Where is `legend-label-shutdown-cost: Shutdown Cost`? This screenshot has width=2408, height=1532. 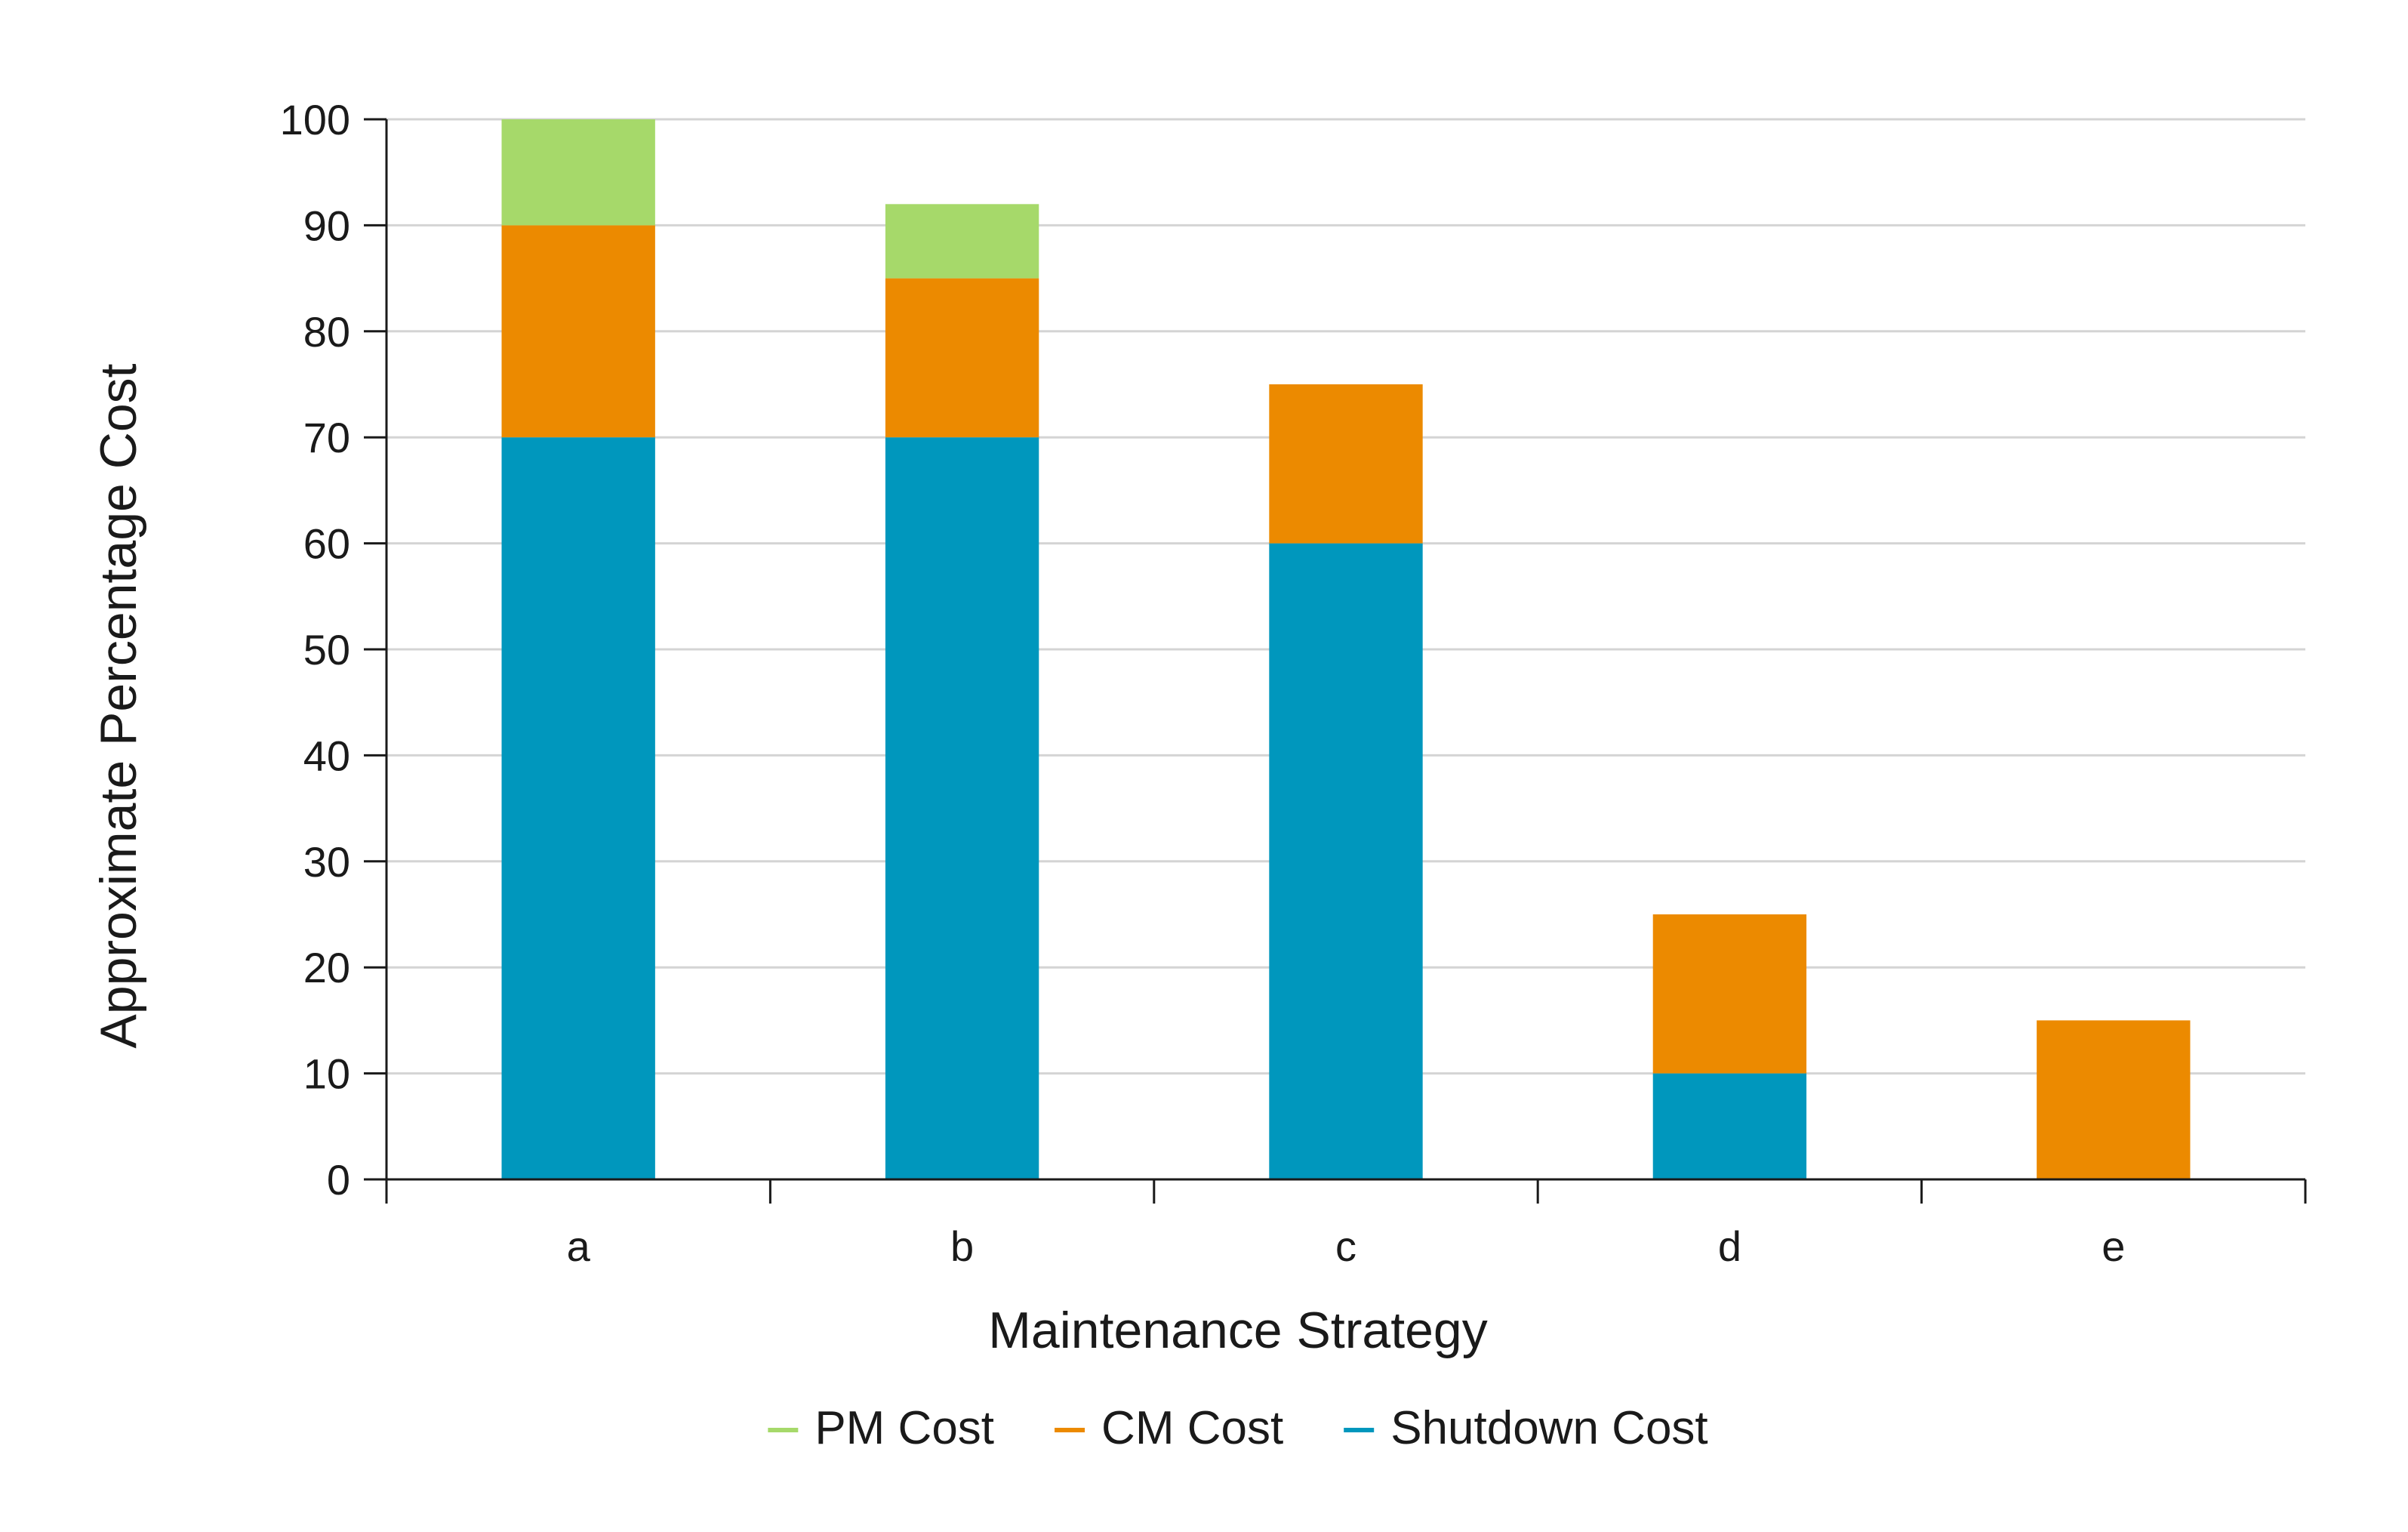
legend-label-shutdown-cost: Shutdown Cost is located at coordinates (1548, 1428).